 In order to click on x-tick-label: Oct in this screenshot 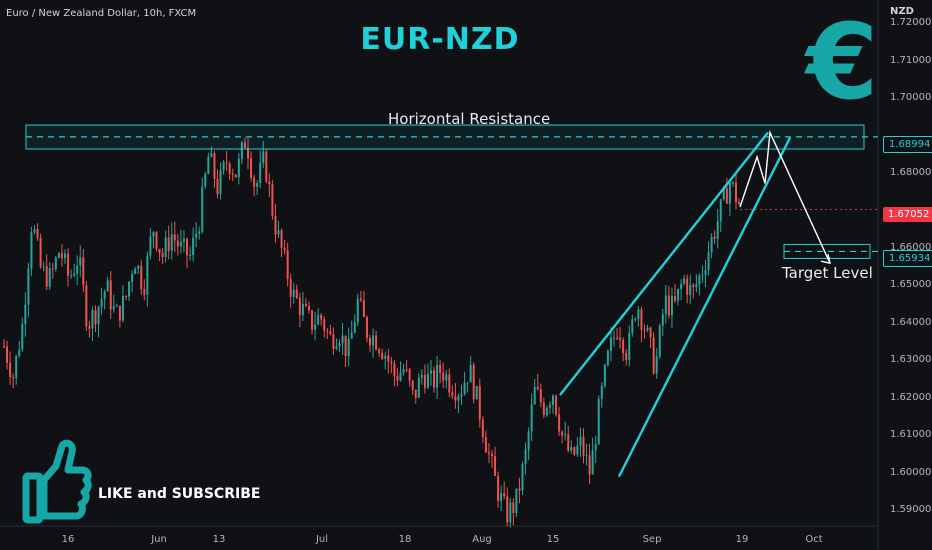, I will do `click(814, 539)`.